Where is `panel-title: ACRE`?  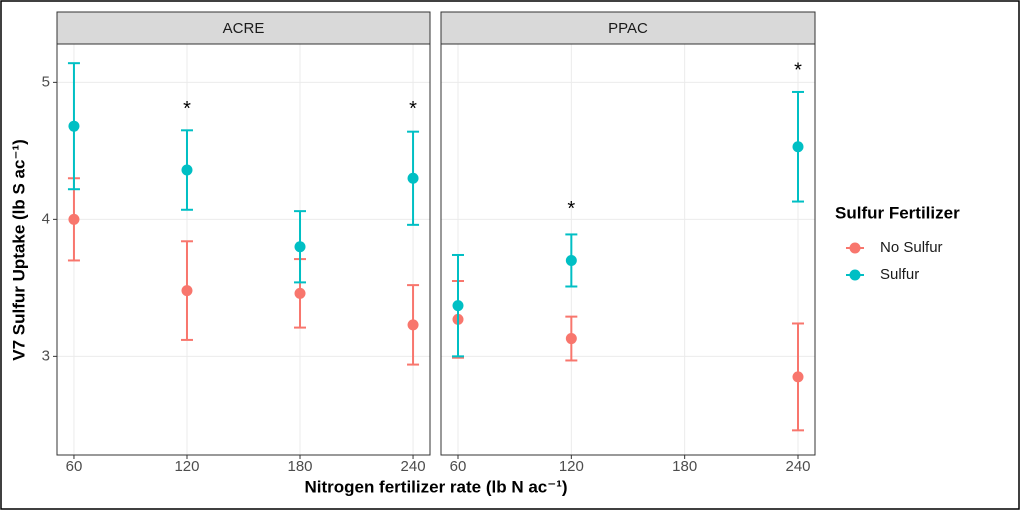
panel-title: ACRE is located at coordinates (244, 28).